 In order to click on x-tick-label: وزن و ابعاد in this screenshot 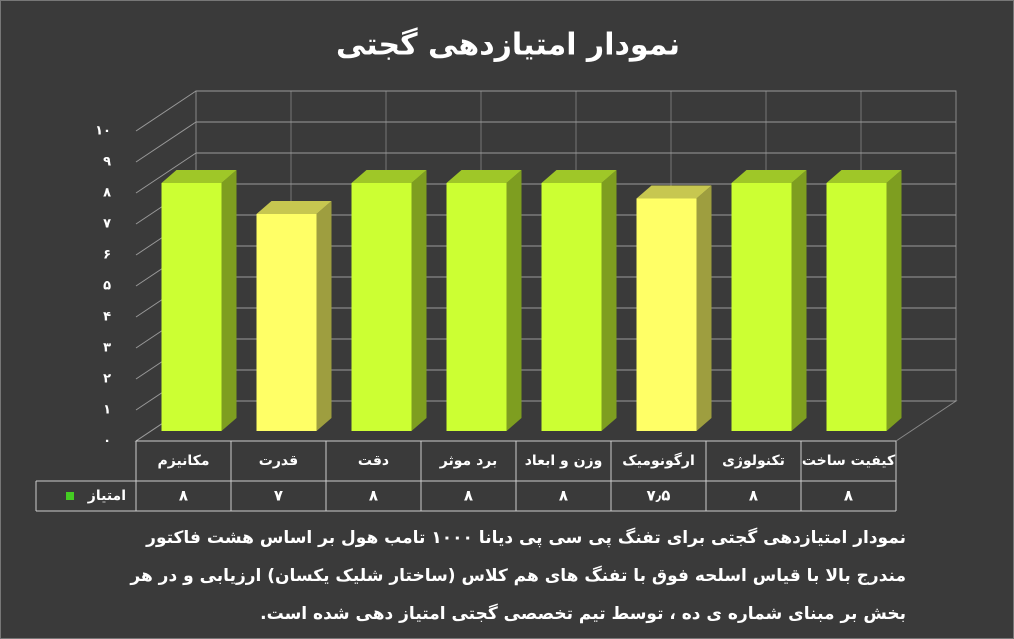, I will do `click(564, 461)`.